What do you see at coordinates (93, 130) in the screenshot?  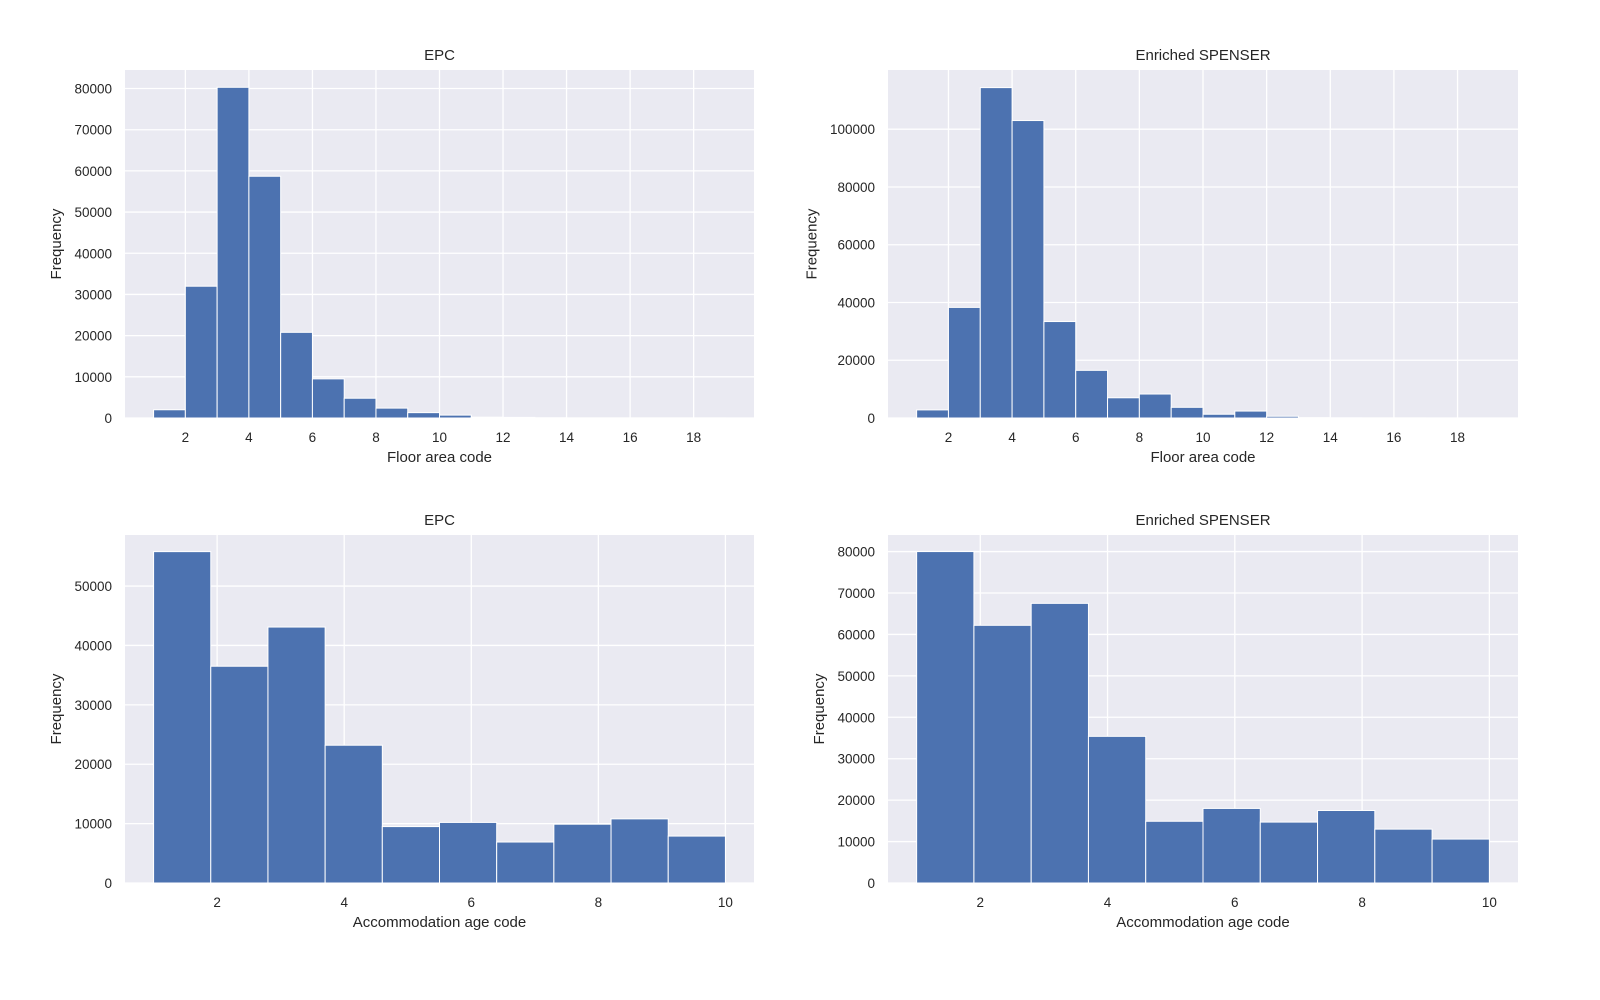 I see `y-tick-label: 70000` at bounding box center [93, 130].